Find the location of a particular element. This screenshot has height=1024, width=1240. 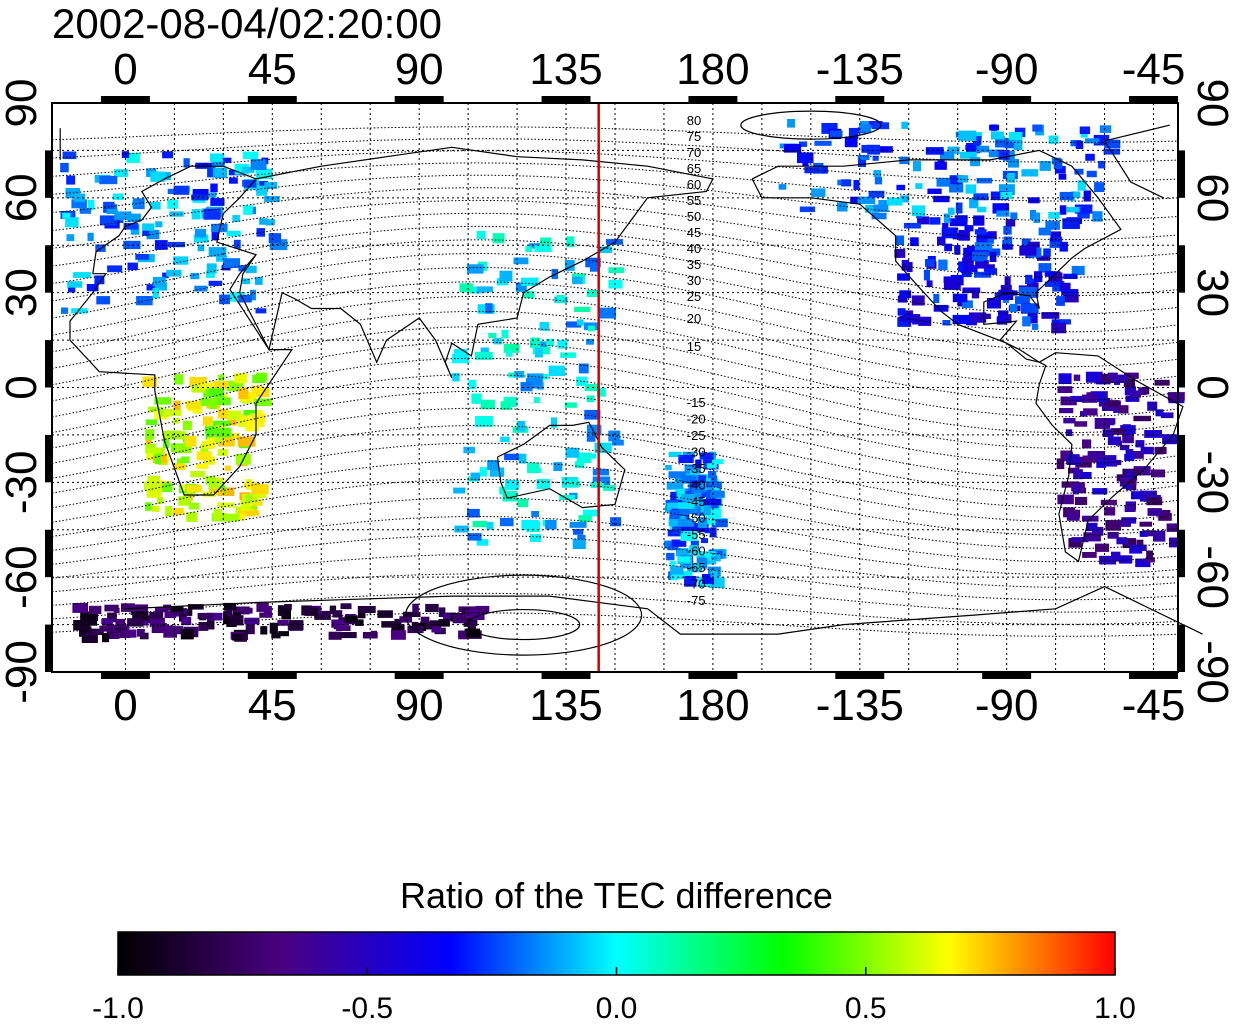

mlat-label-north: 20 is located at coordinates (694, 318).